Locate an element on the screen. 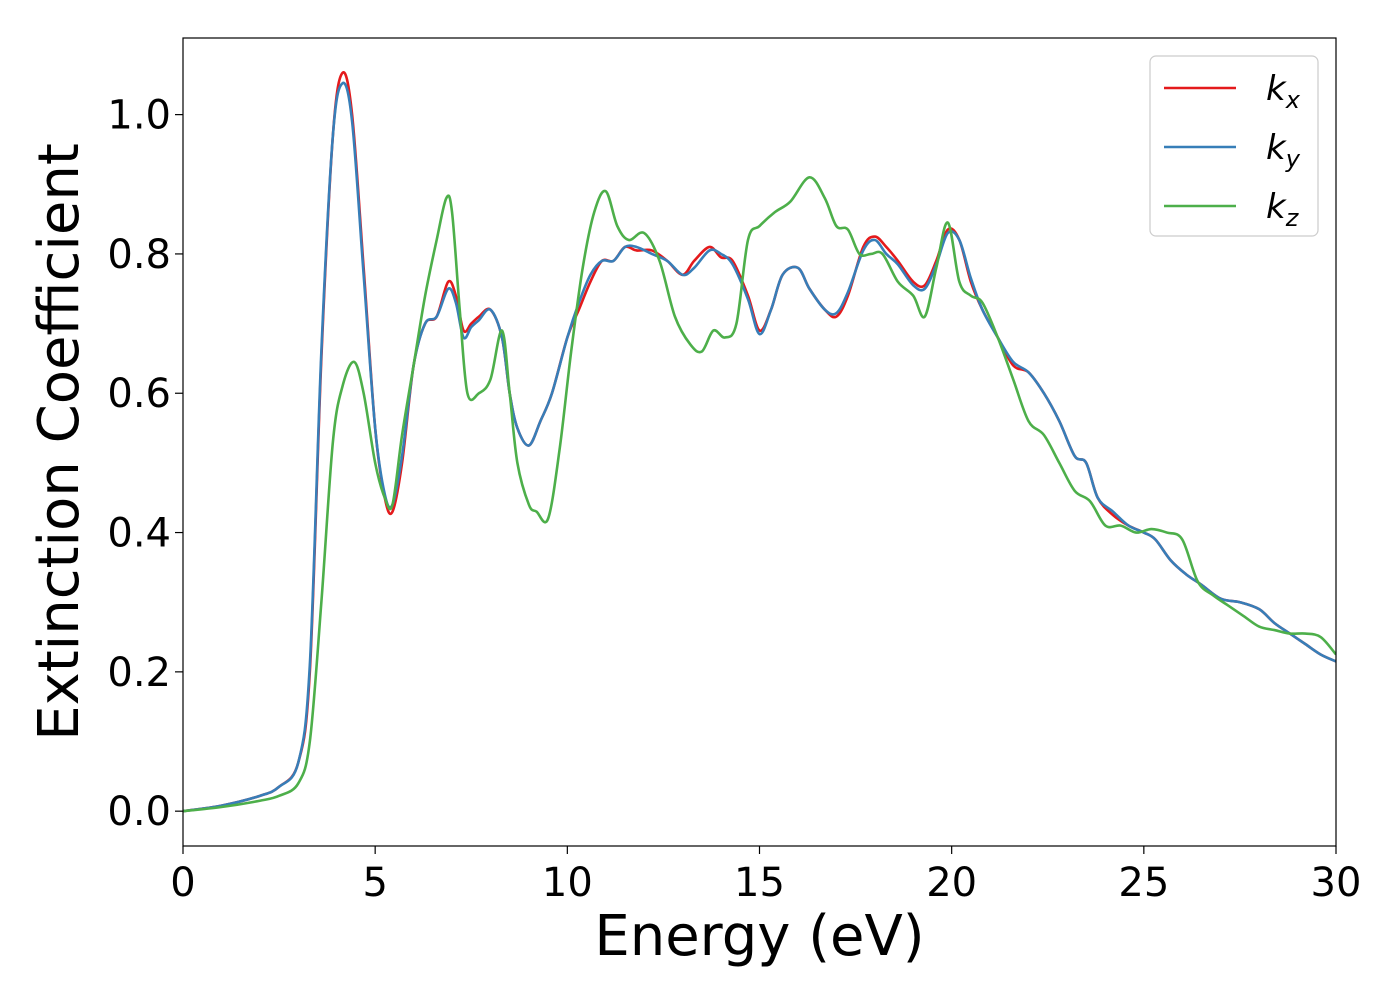 The height and width of the screenshot is (1000, 1400). x-axis-ticks: 0 5 10 15 20 25 30 is located at coordinates (765, 876).